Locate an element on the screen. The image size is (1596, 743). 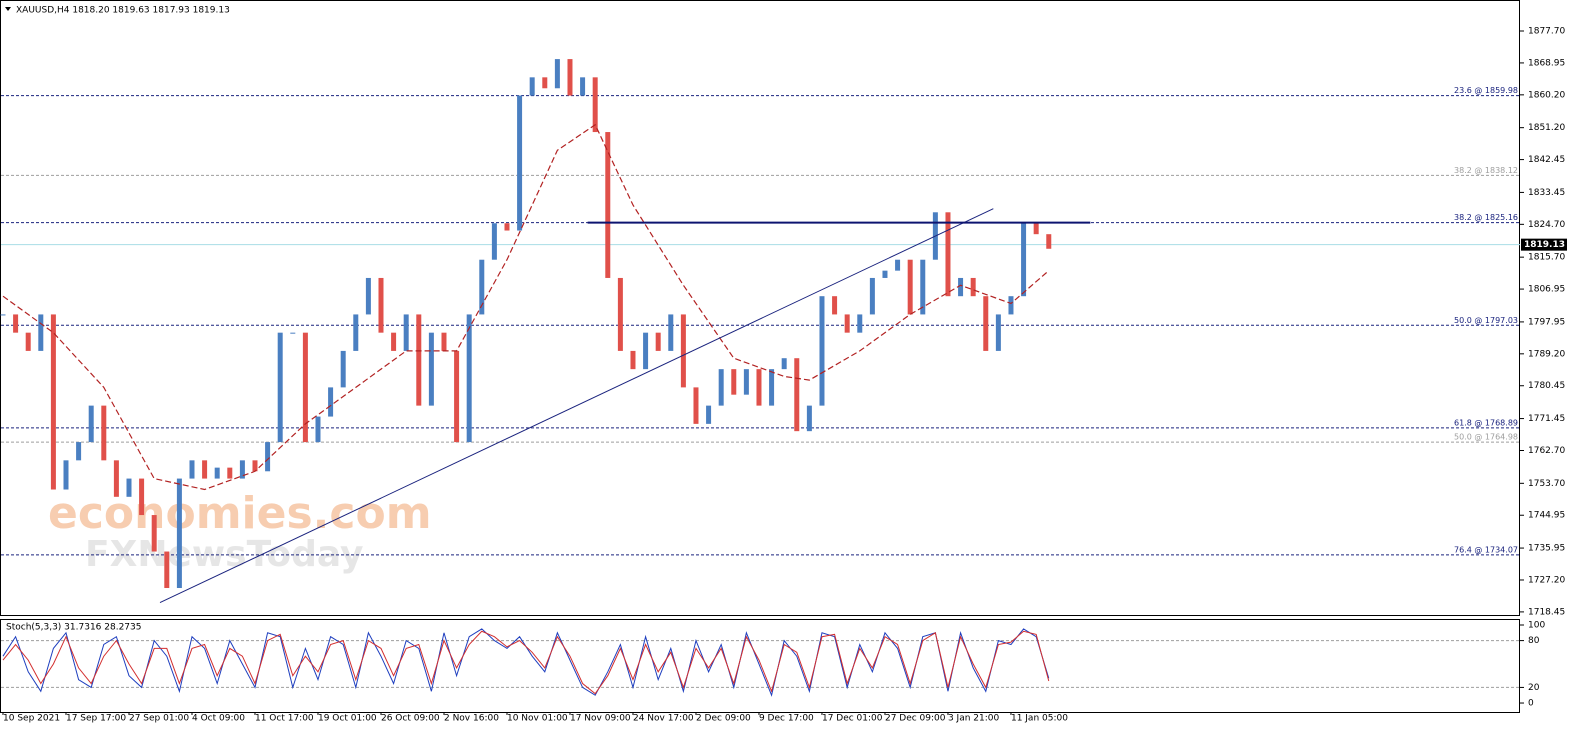
y-tick-label: 1842.45 is located at coordinates (1546, 160).